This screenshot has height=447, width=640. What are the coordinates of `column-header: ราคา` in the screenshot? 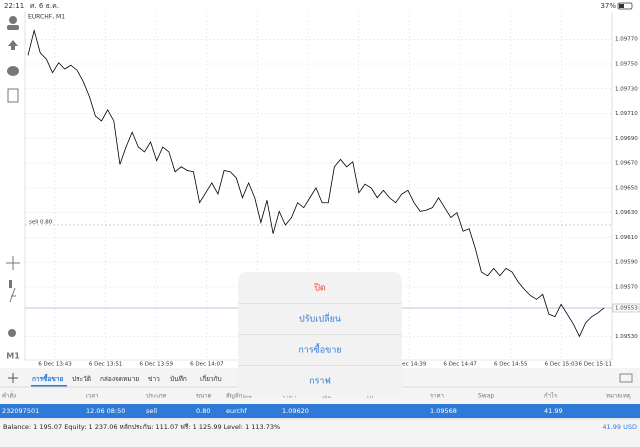 It's located at (437, 396).